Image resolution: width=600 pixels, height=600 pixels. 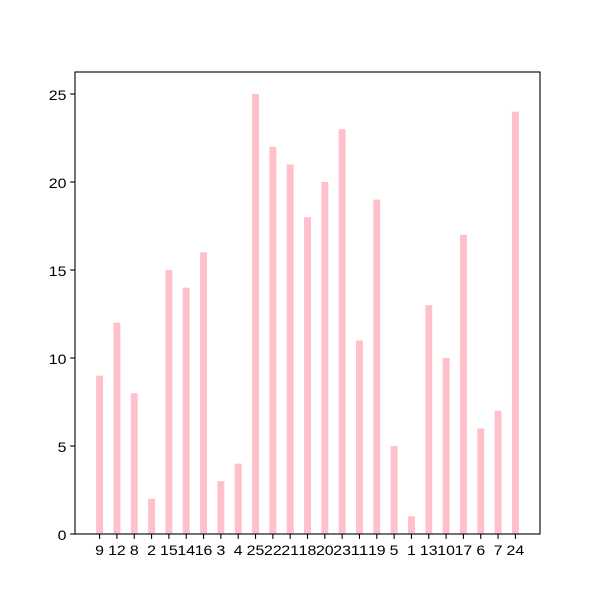 I want to click on svg-text: 14, so click(x=186, y=550).